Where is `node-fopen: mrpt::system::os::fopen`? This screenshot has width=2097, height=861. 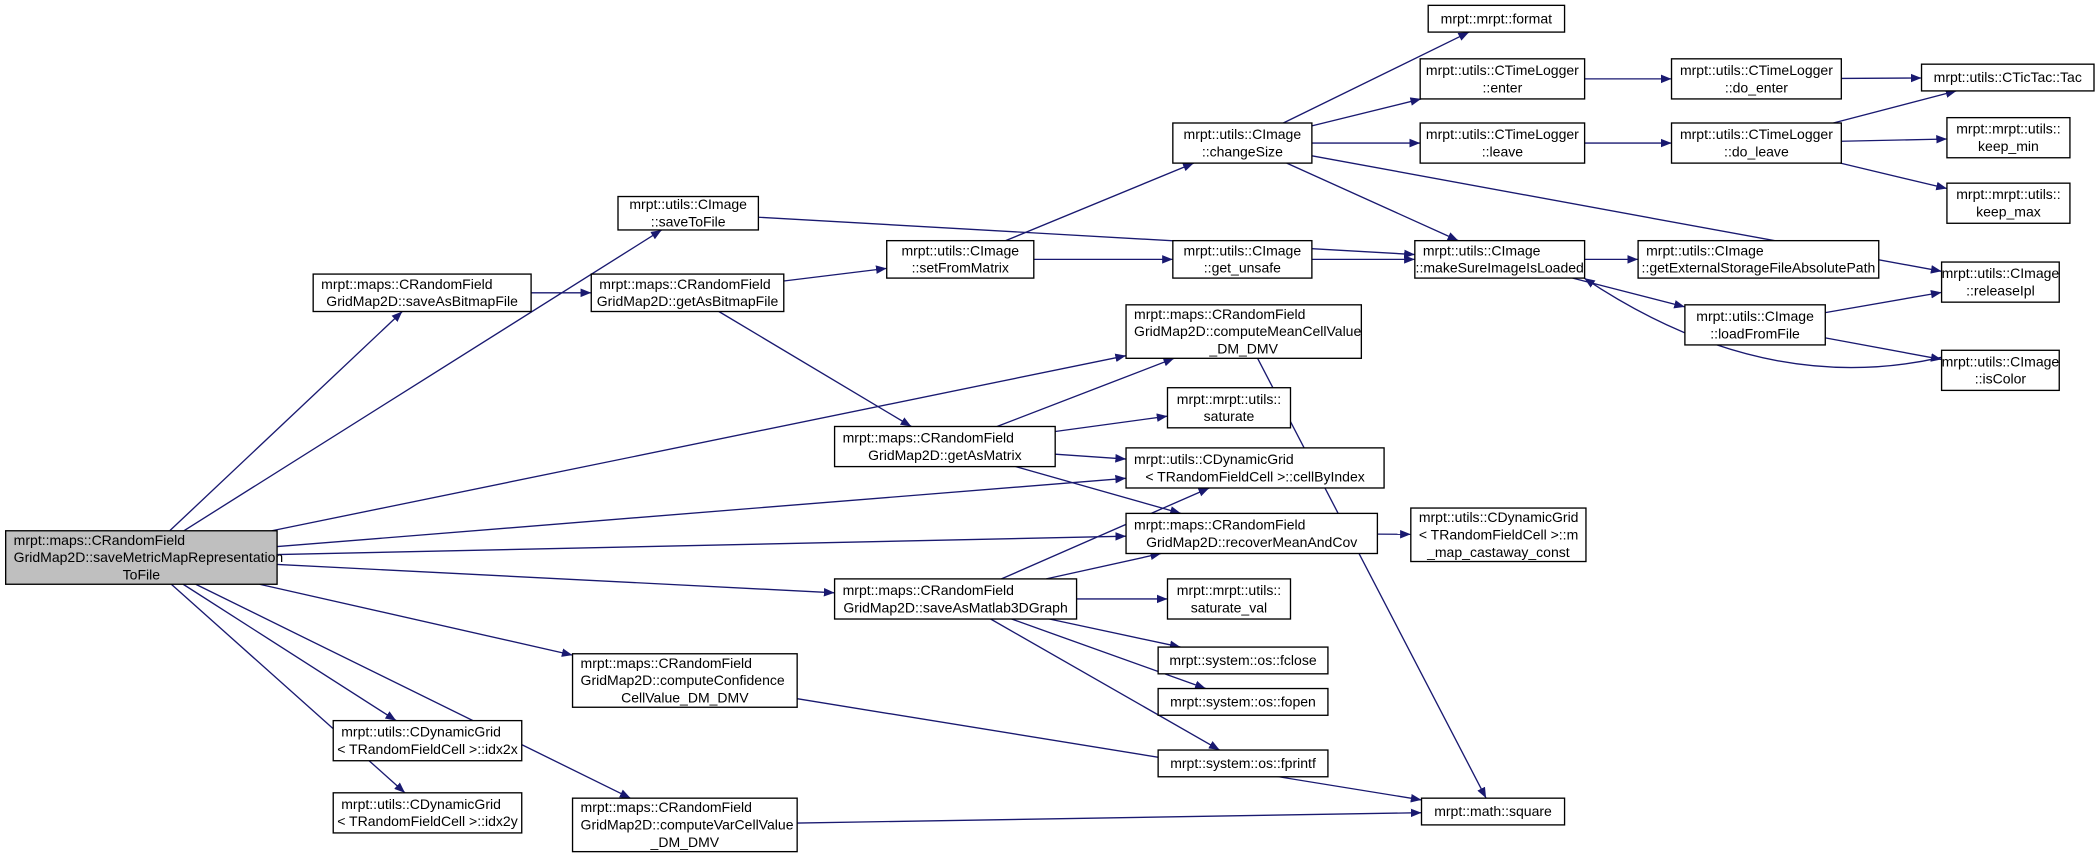
node-fopen: mrpt::system::os::fopen is located at coordinates (1243, 701).